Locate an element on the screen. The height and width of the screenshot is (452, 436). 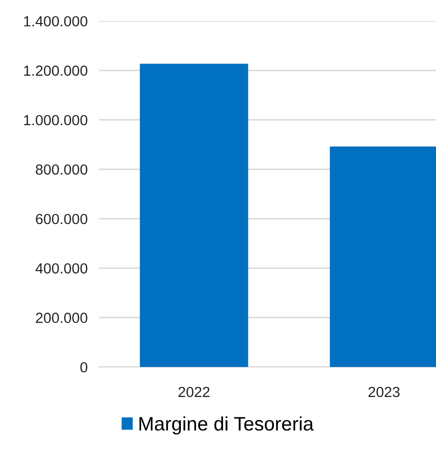
x-tick-label: 2023 is located at coordinates (384, 392).